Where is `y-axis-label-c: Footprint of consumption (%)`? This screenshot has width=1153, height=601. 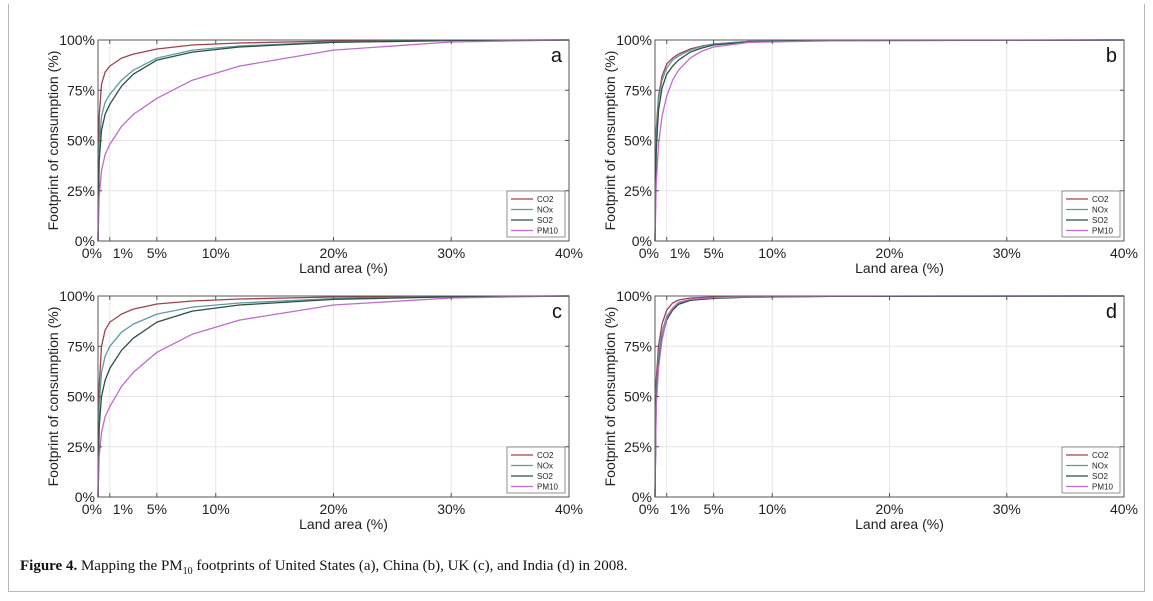
y-axis-label-c: Footprint of consumption (%) is located at coordinates (53, 397).